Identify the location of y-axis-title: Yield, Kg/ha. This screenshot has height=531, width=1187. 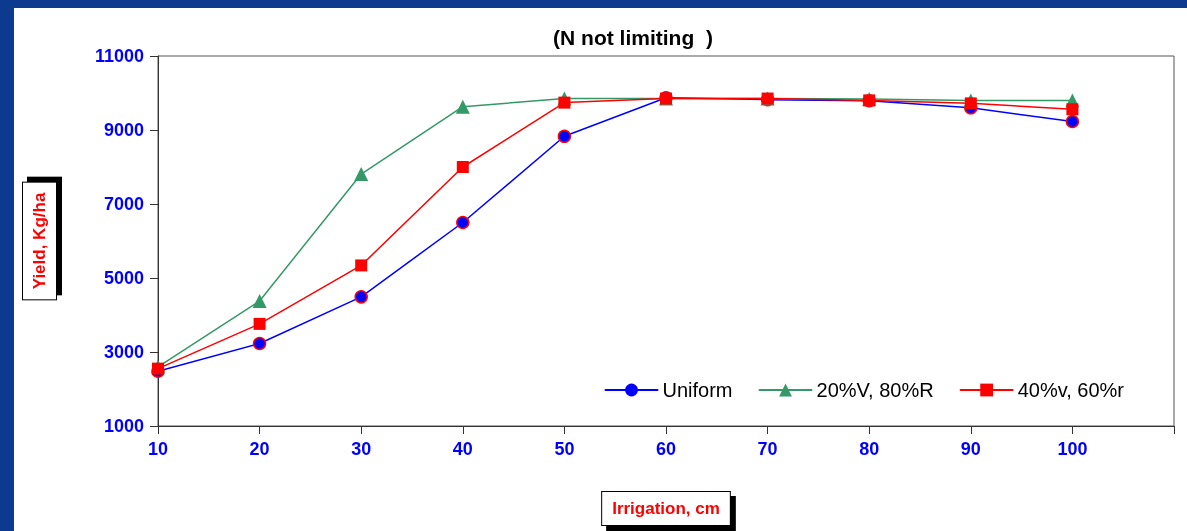
(39, 241).